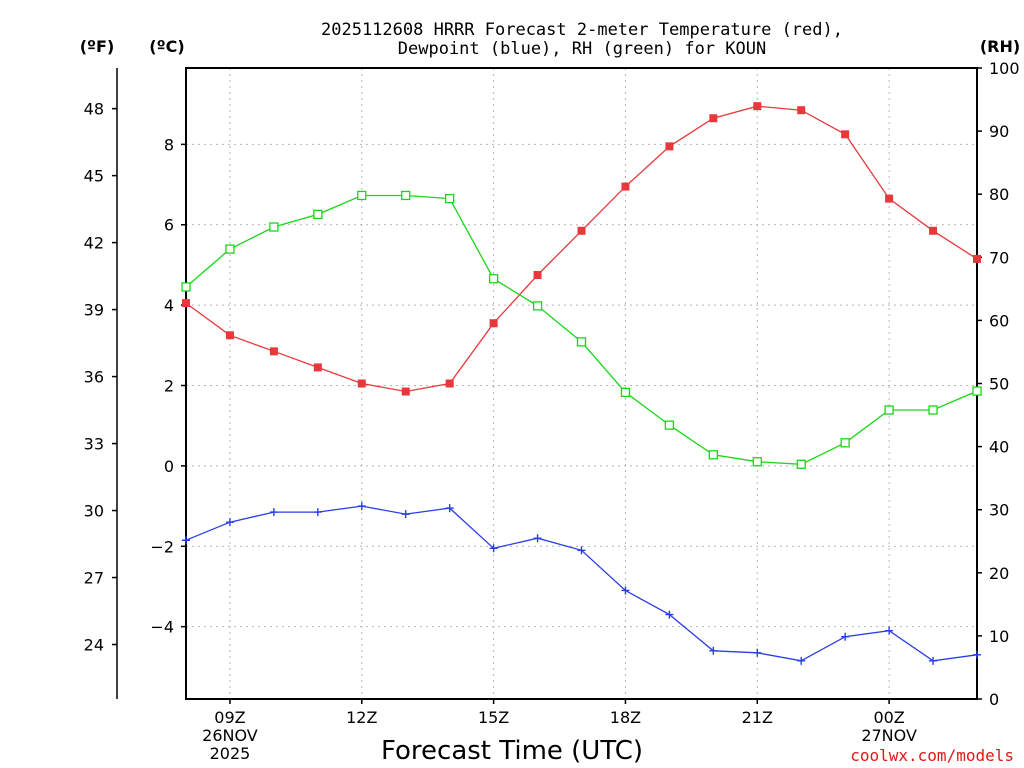 The image size is (1024, 768). I want to click on rh-tick-label: 10, so click(999, 636).